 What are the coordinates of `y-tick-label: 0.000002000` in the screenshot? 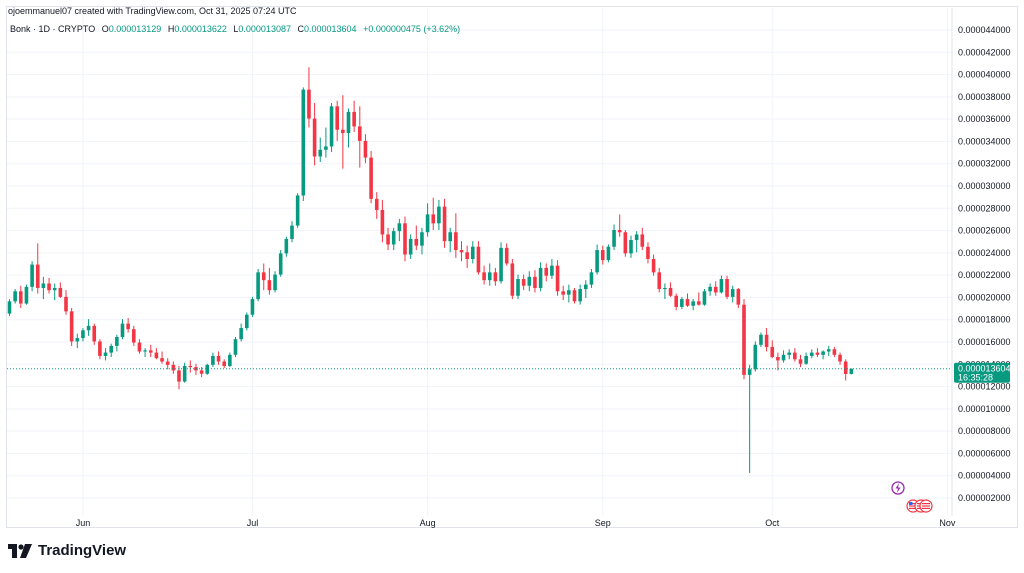 It's located at (984, 498).